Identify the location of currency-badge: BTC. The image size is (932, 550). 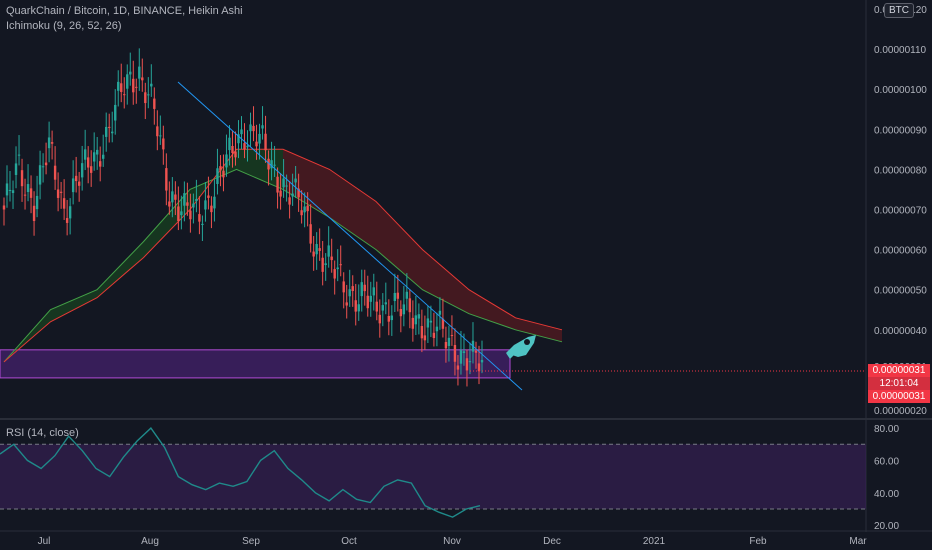
(899, 10).